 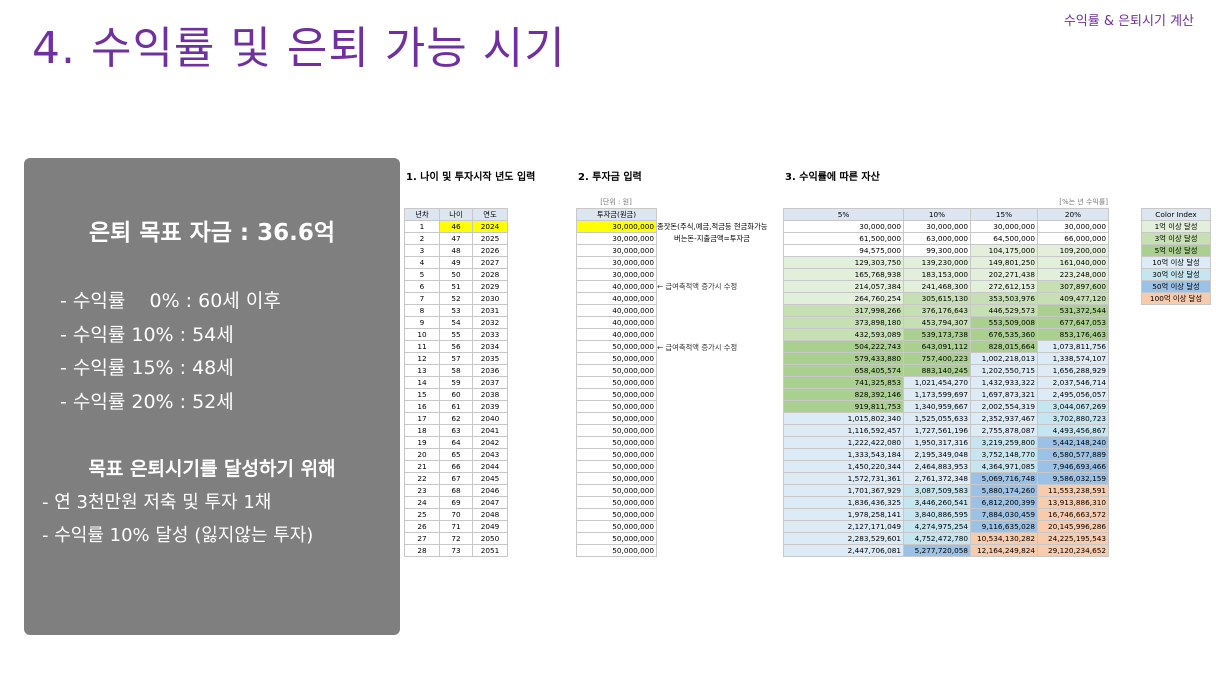 I want to click on asset-cell: 409,477,120, so click(x=1073, y=298).